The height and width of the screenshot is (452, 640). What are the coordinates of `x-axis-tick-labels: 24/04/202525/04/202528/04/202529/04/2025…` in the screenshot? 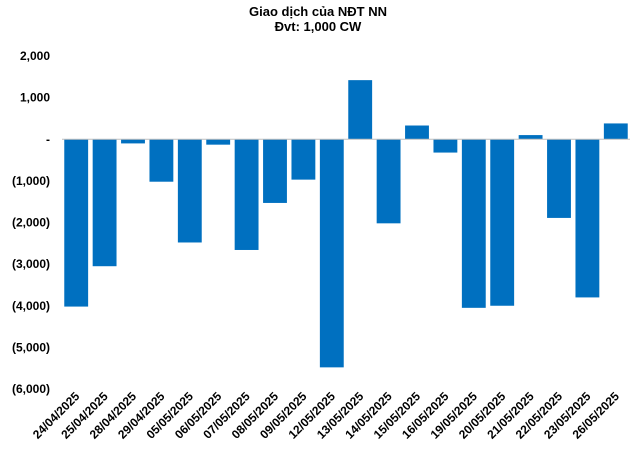 It's located at (326, 415).